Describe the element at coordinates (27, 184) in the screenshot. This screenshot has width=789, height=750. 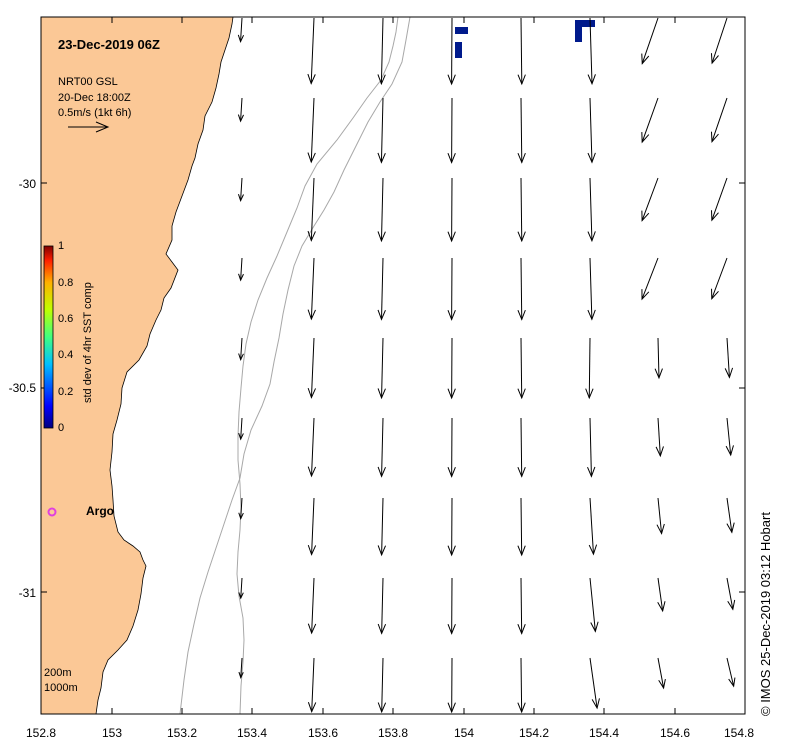
I see `y-tick-label: -30` at that location.